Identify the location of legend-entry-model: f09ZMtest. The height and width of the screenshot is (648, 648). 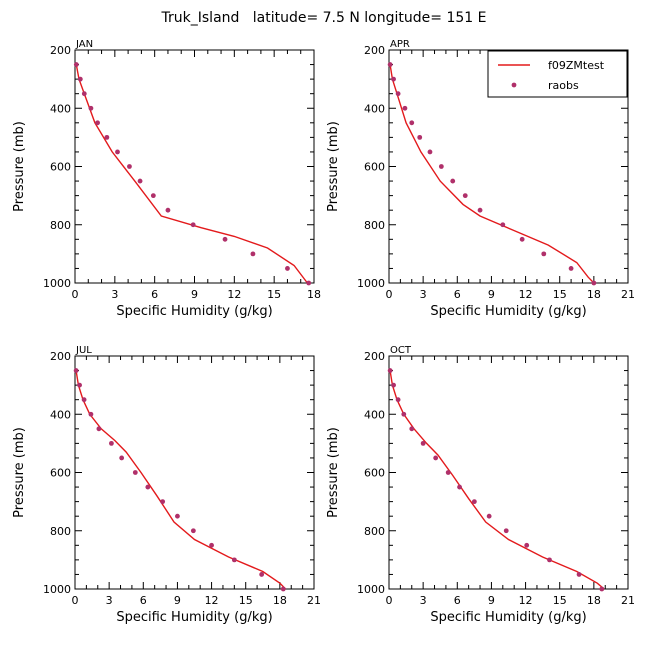
(576, 65).